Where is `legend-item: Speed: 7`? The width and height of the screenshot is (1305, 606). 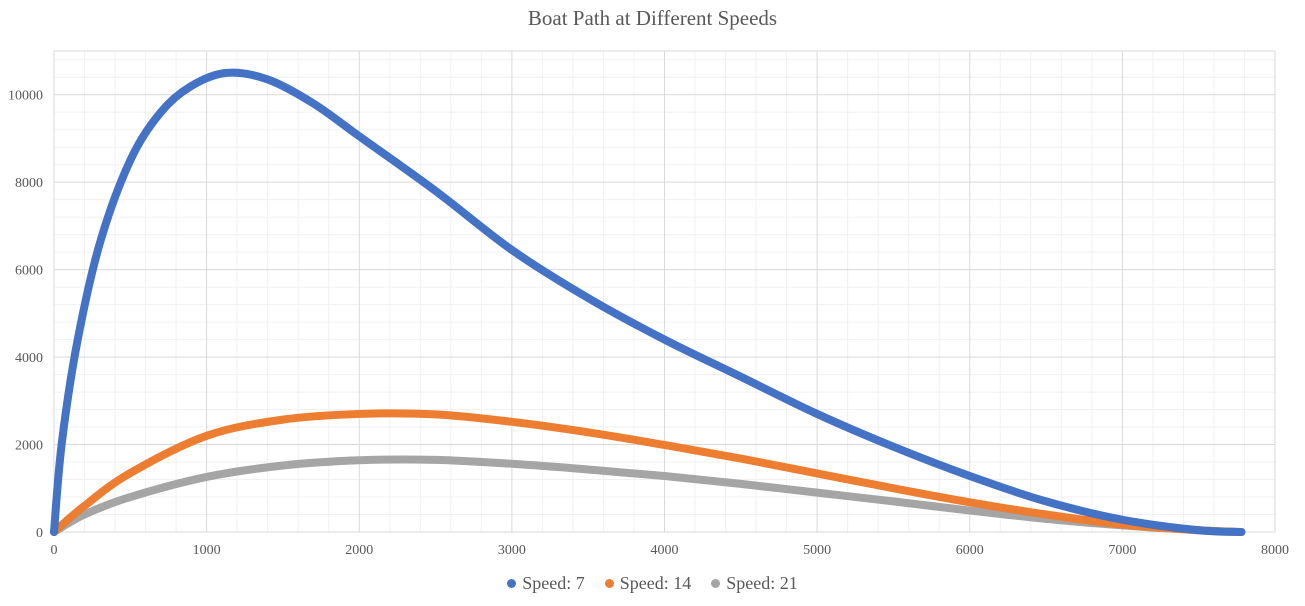 legend-item: Speed: 7 is located at coordinates (546, 583).